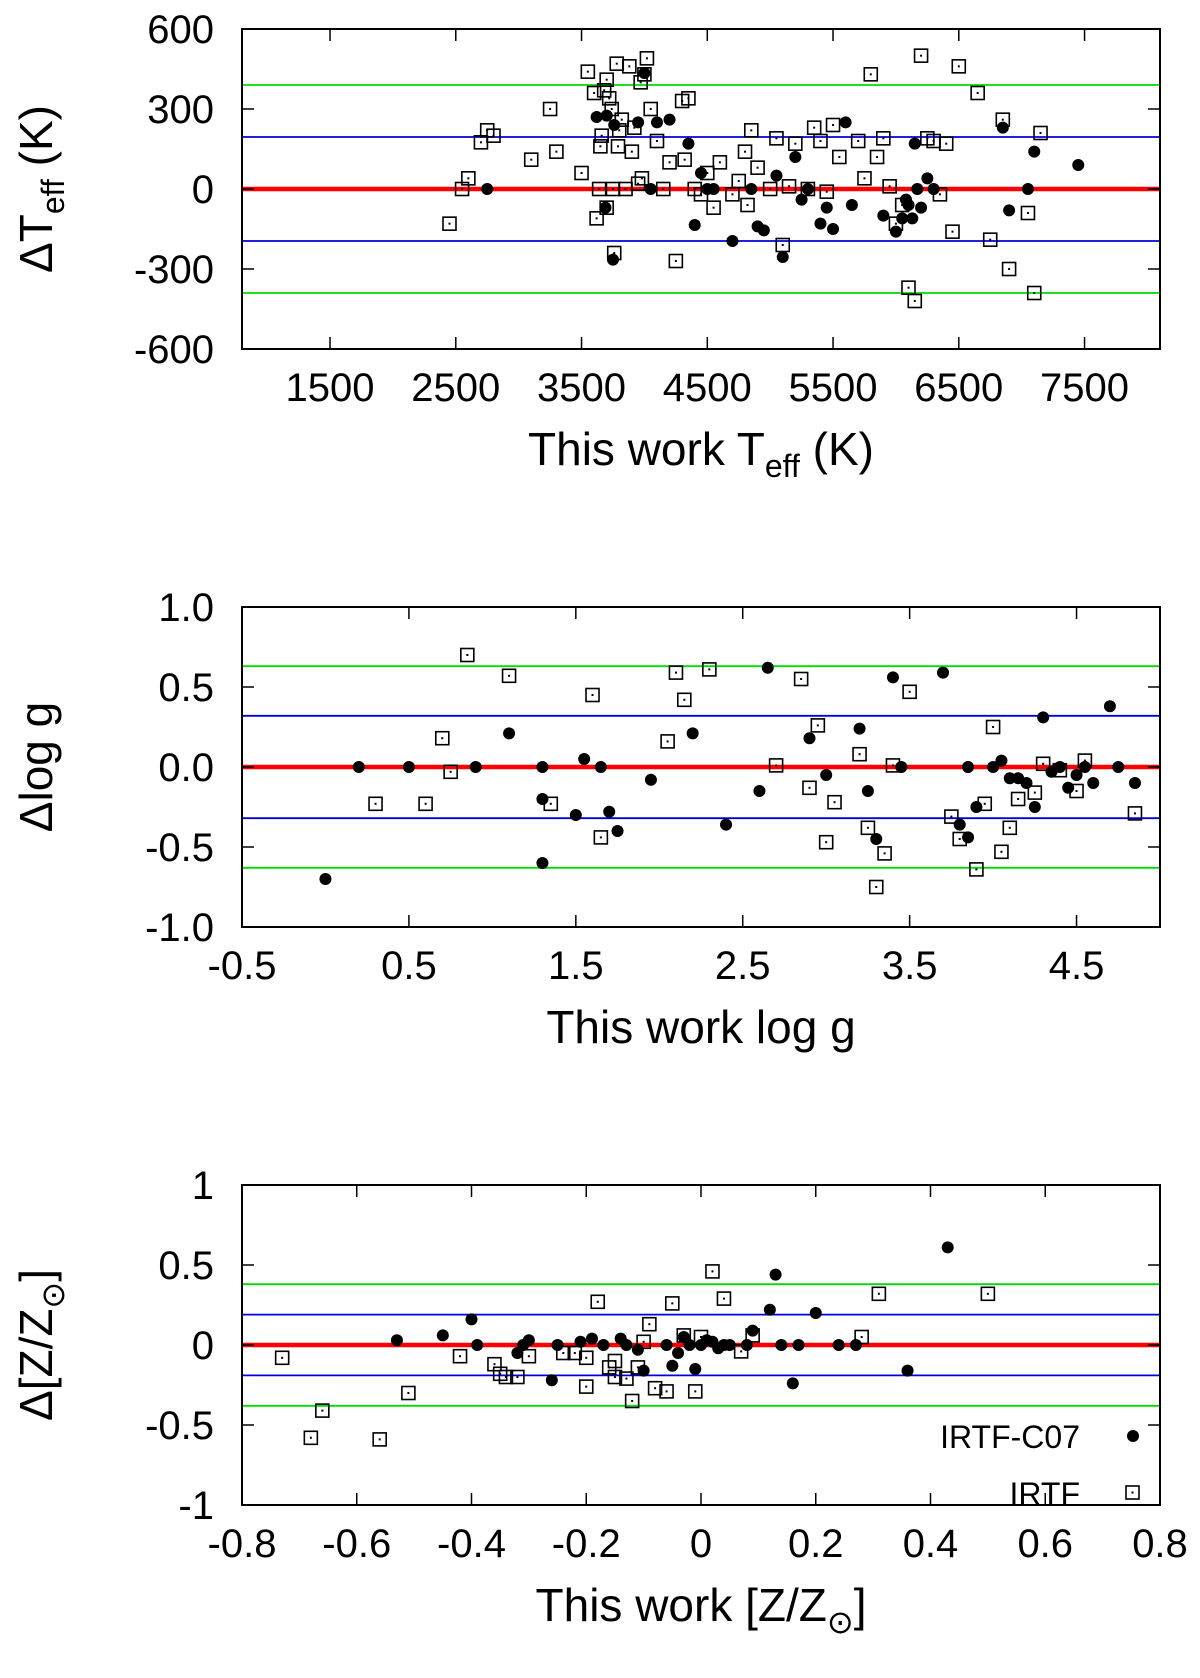 The height and width of the screenshot is (1678, 1200). What do you see at coordinates (40, 1345) in the screenshot?
I see `y-axis-label: Δ[Z/Z⊙]` at bounding box center [40, 1345].